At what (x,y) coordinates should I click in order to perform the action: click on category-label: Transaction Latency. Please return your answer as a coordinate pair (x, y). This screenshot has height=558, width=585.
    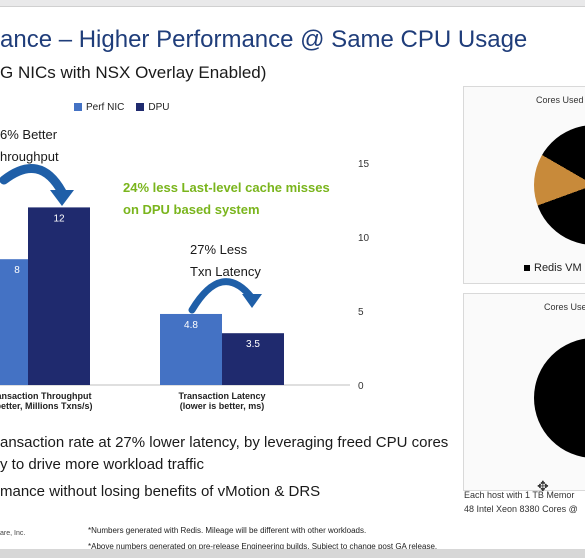
    Looking at the image, I should click on (221, 396).